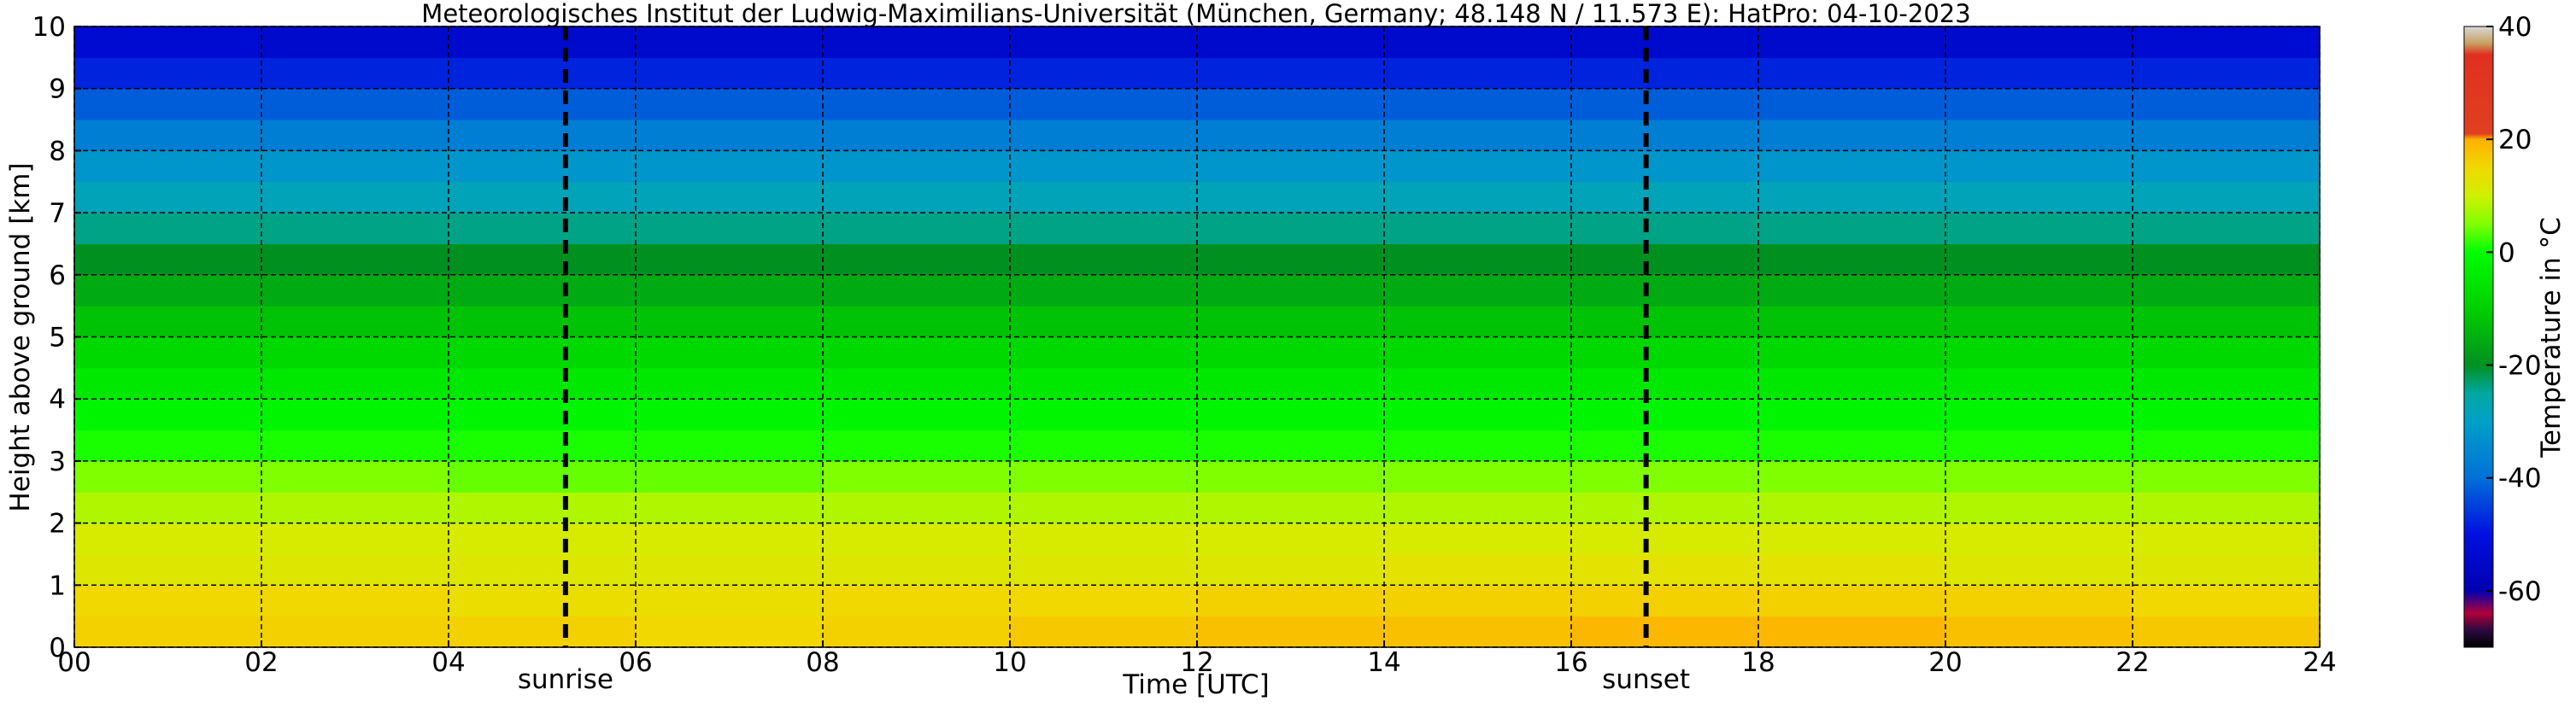 The width and height of the screenshot is (2576, 707). Describe the element at coordinates (1383, 662) in the screenshot. I see `x-tick-label: 14` at that location.